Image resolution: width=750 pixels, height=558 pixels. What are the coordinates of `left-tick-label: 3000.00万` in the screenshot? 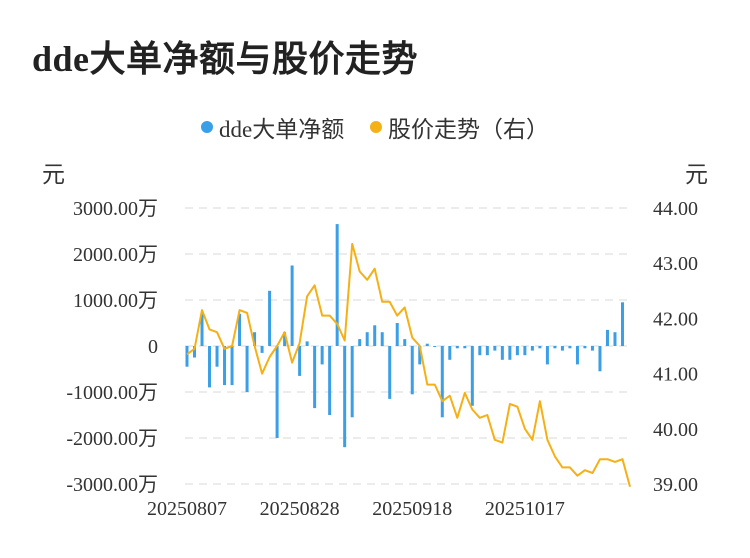 It's located at (115, 209).